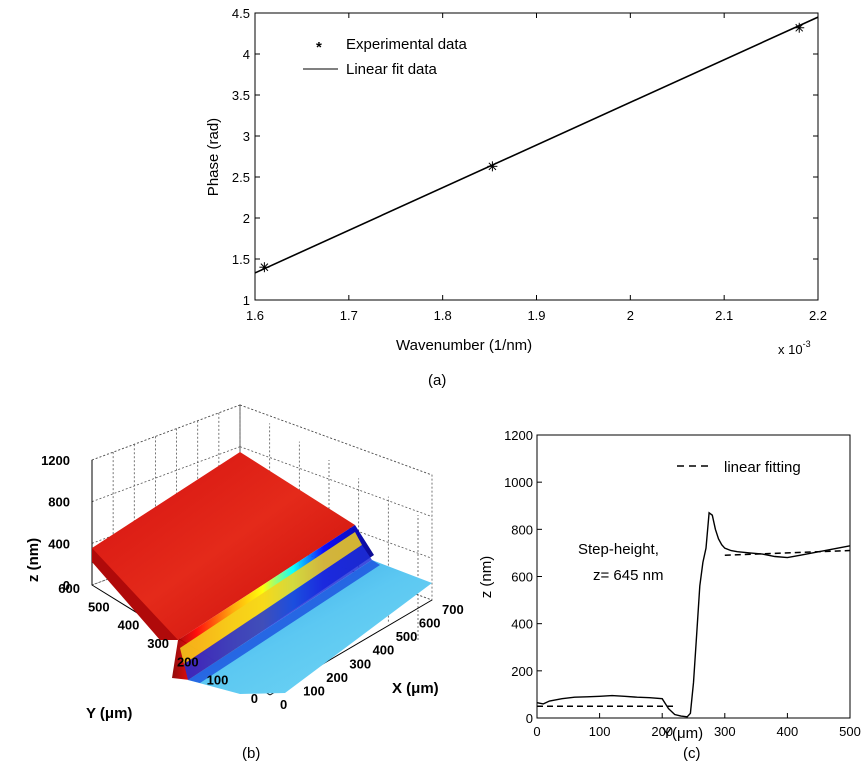  Describe the element at coordinates (600, 731) in the screenshot. I see `c-x-tick-label: 100` at that location.